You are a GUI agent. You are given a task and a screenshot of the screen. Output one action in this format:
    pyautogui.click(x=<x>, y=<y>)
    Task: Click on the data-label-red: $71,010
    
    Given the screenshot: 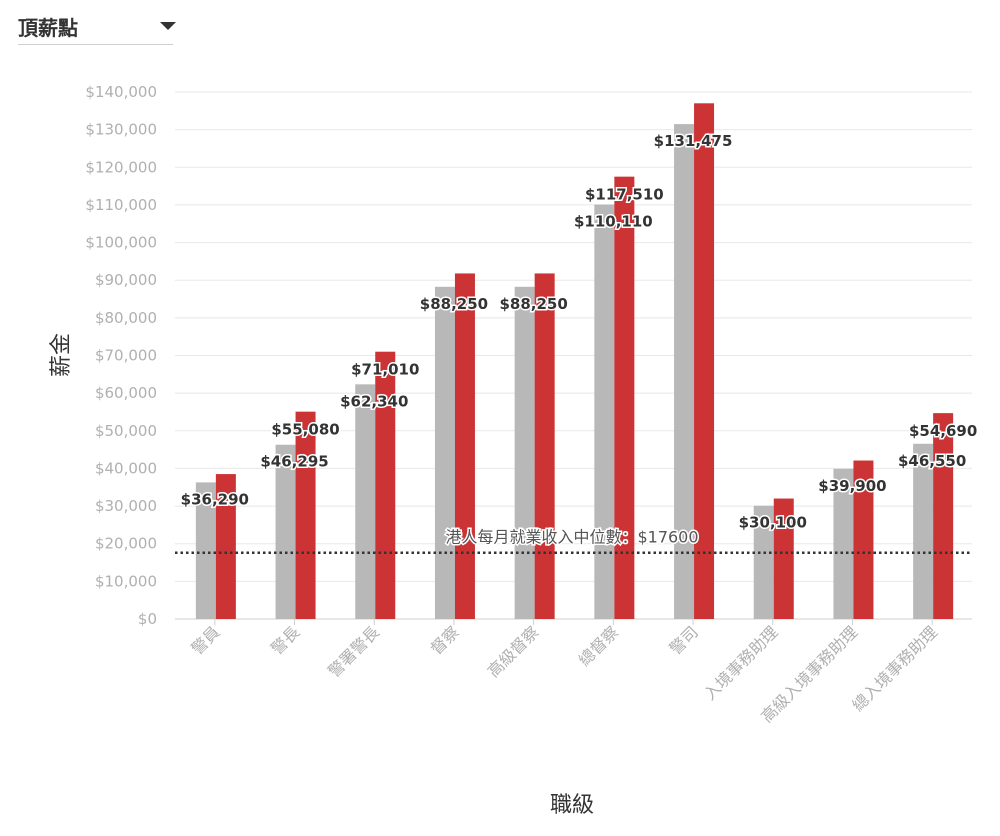 What is the action you would take?
    pyautogui.click(x=385, y=370)
    